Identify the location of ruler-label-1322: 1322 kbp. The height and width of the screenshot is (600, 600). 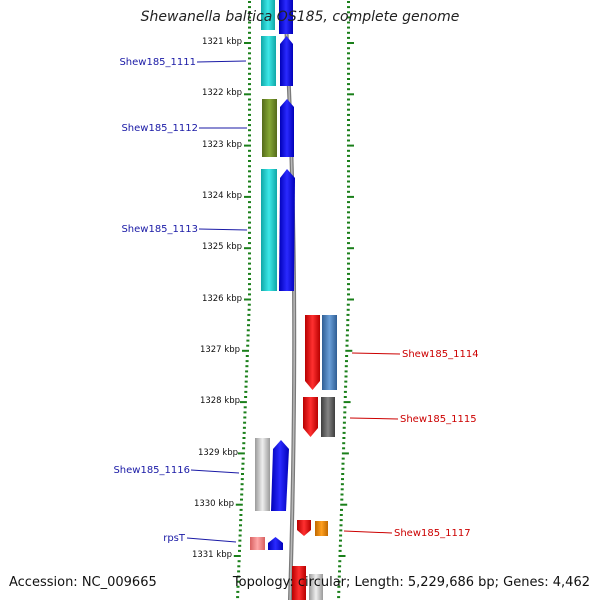
(222, 93).